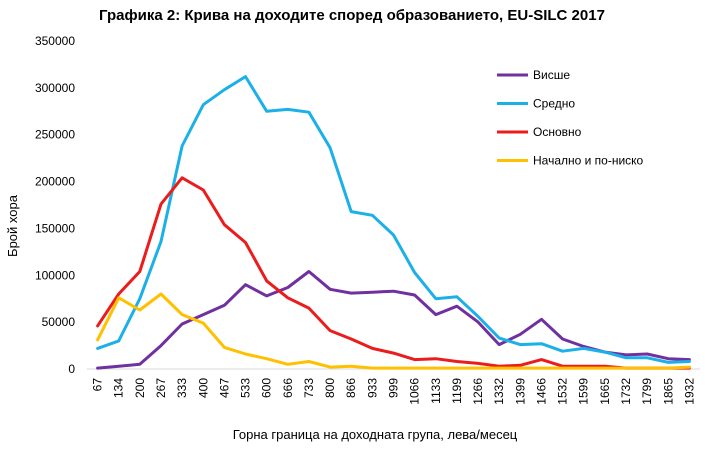  I want to click on x-tick-label: 200, so click(140, 388).